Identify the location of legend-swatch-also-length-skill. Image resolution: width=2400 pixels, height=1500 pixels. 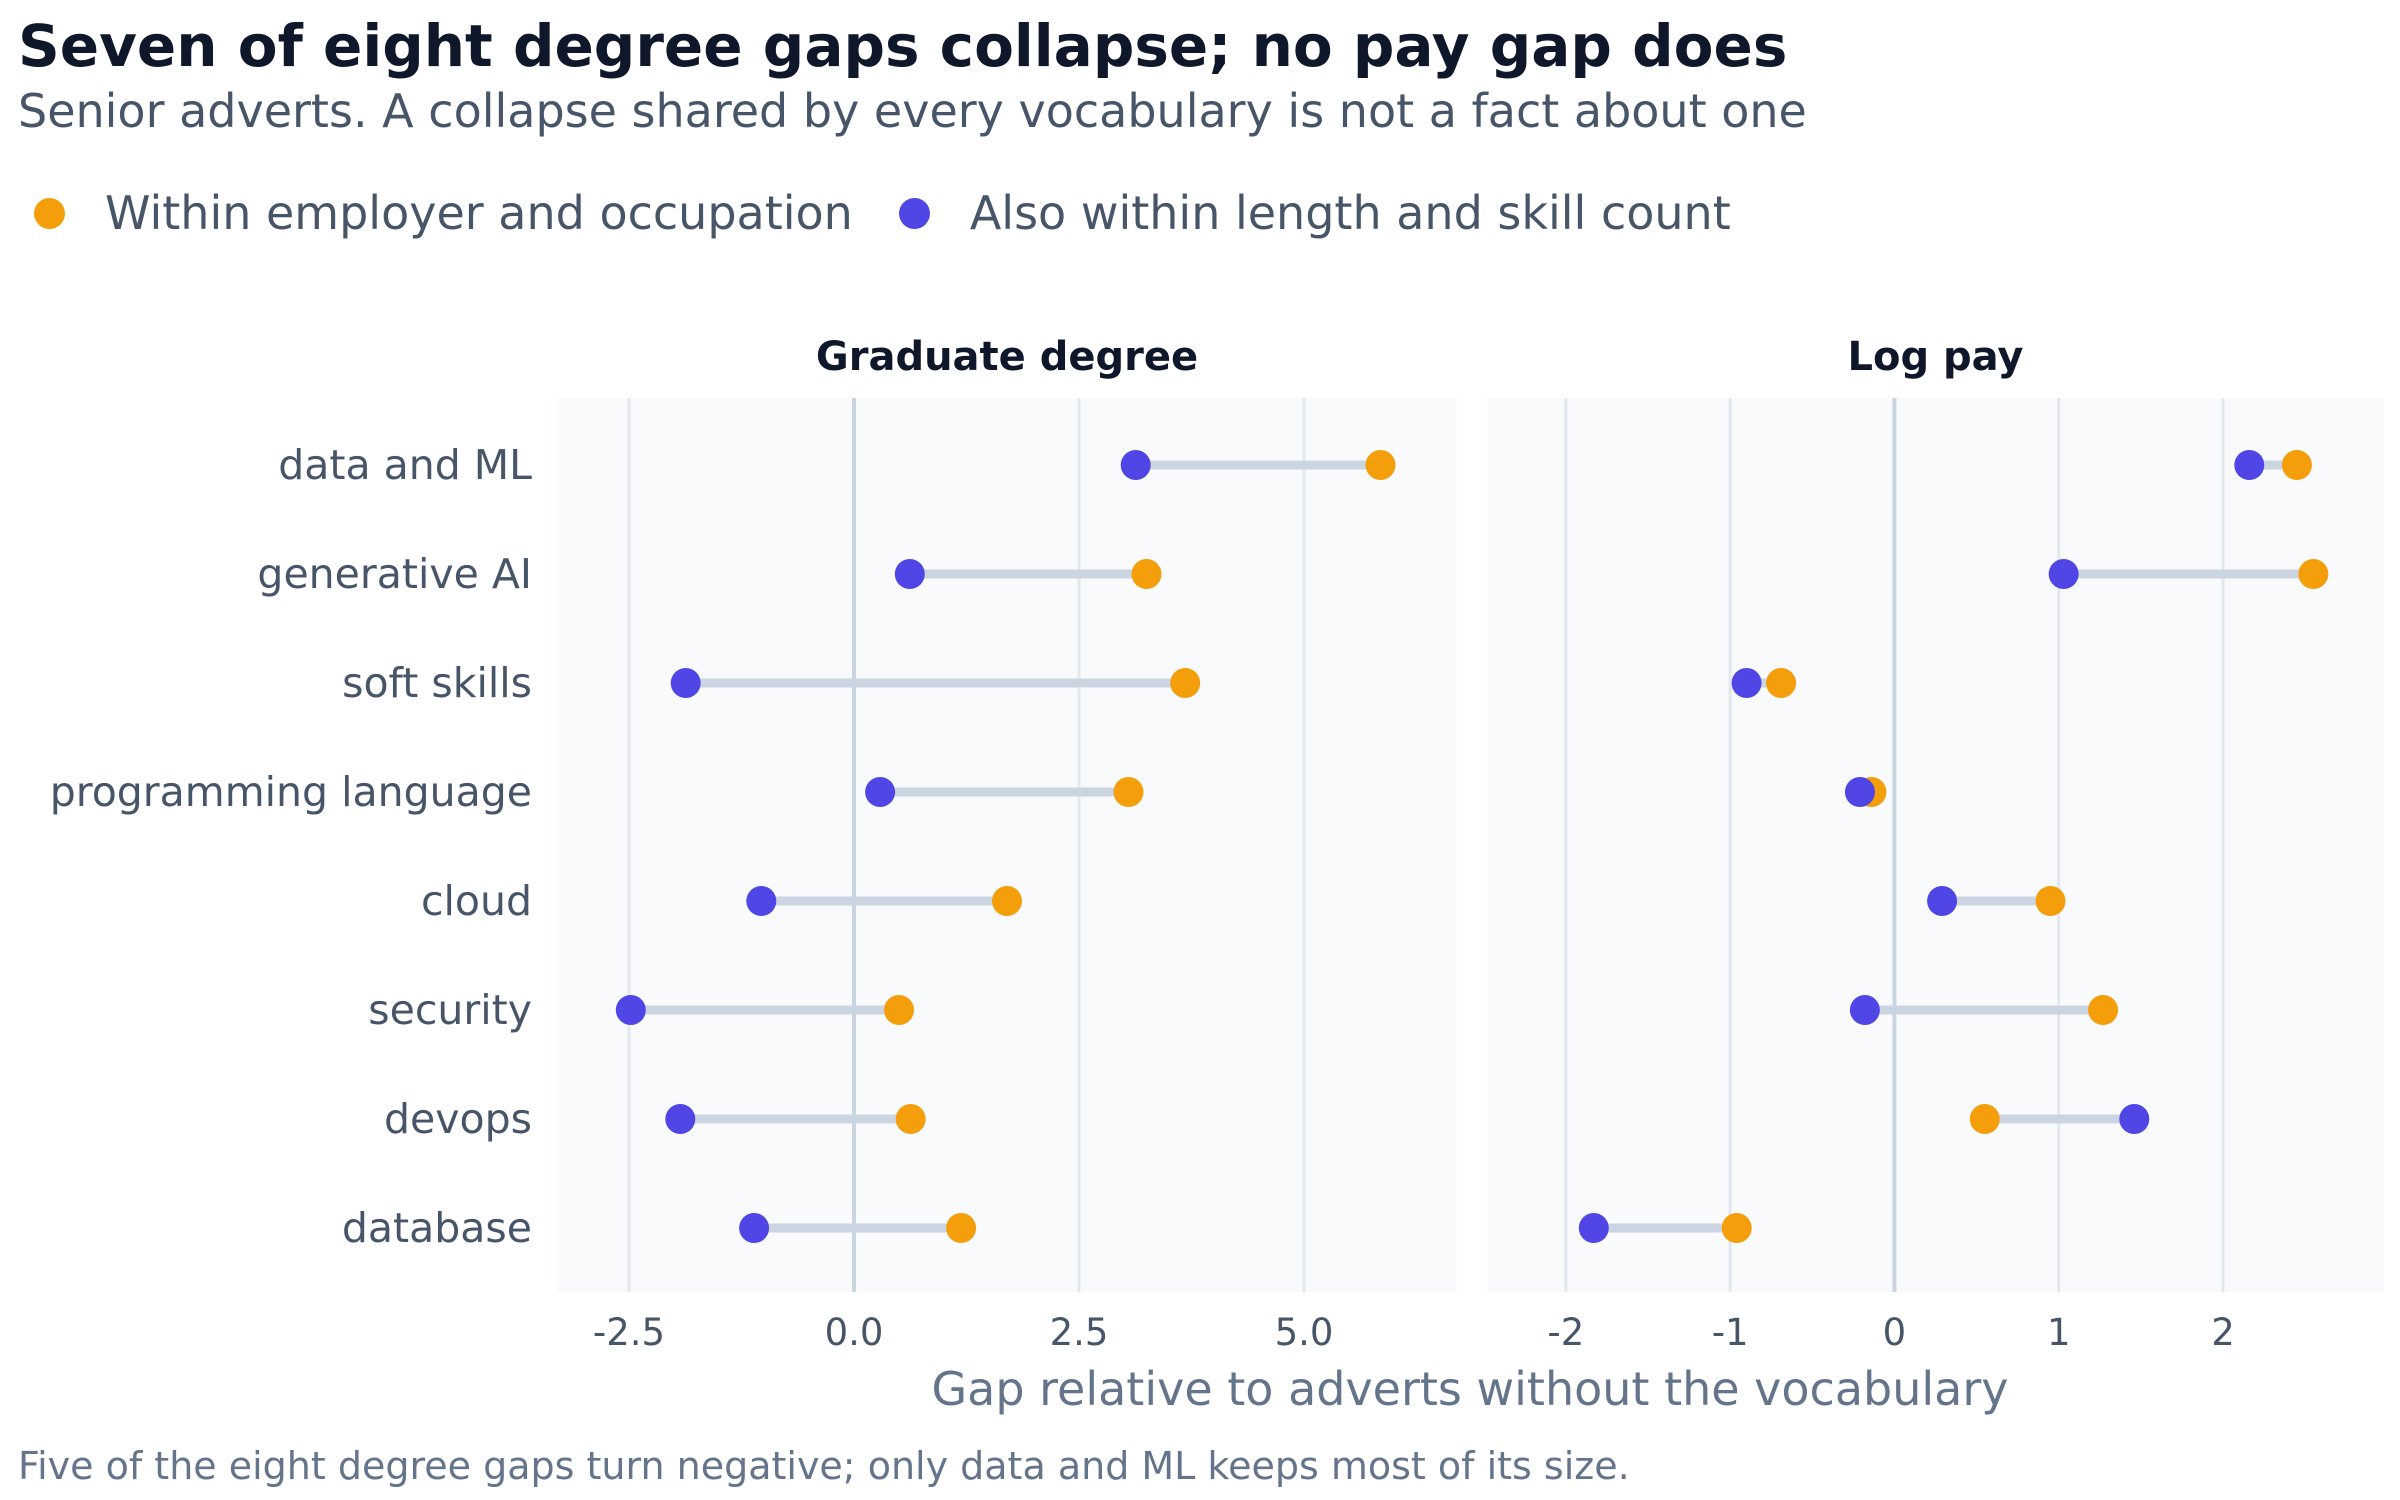
(914, 213).